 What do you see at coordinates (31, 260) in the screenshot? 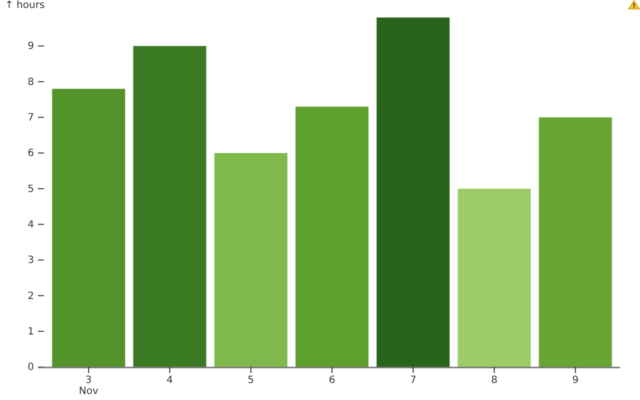
I see `y-tick-label: 3` at bounding box center [31, 260].